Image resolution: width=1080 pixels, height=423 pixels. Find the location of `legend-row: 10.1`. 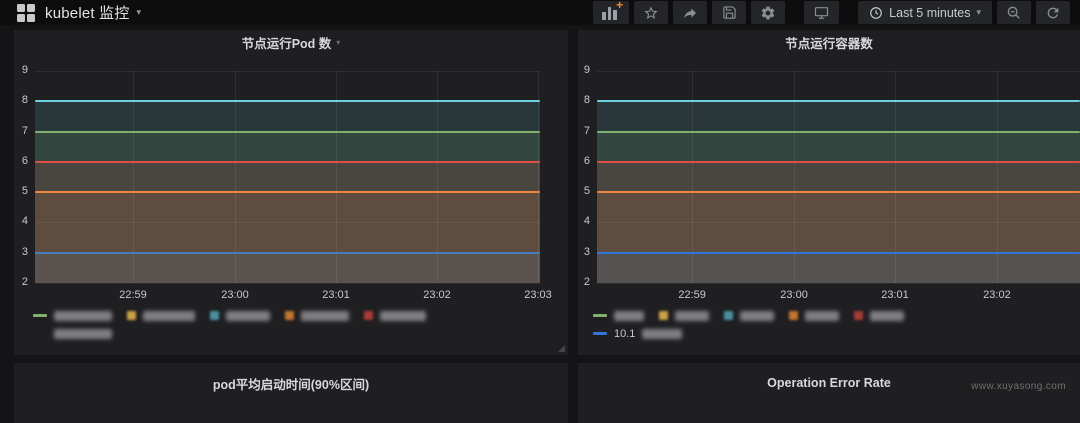

legend-row: 10.1 is located at coordinates (833, 333).